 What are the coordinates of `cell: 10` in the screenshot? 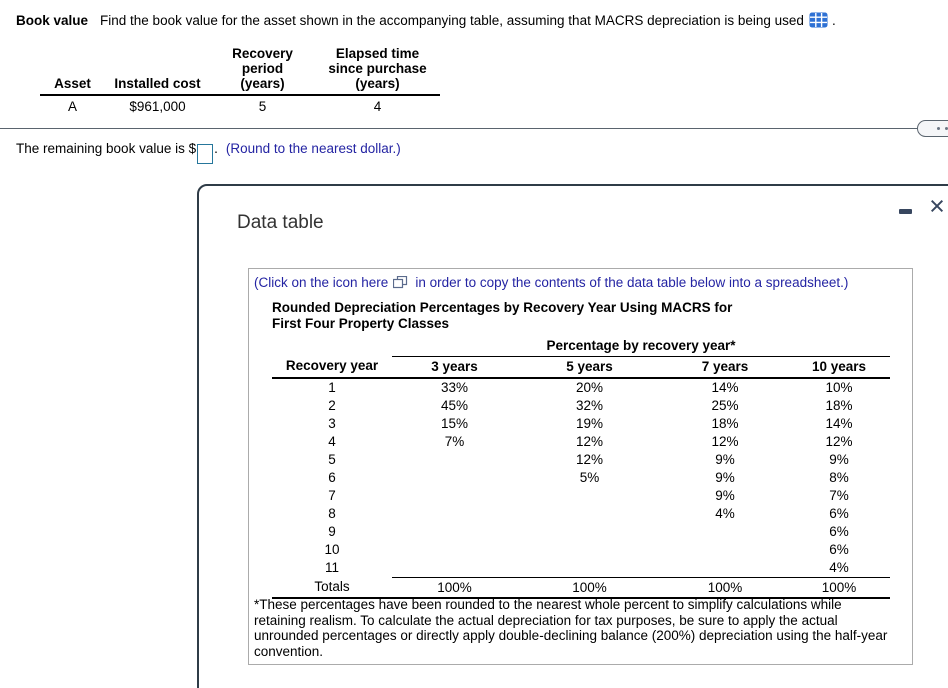 It's located at (332, 549).